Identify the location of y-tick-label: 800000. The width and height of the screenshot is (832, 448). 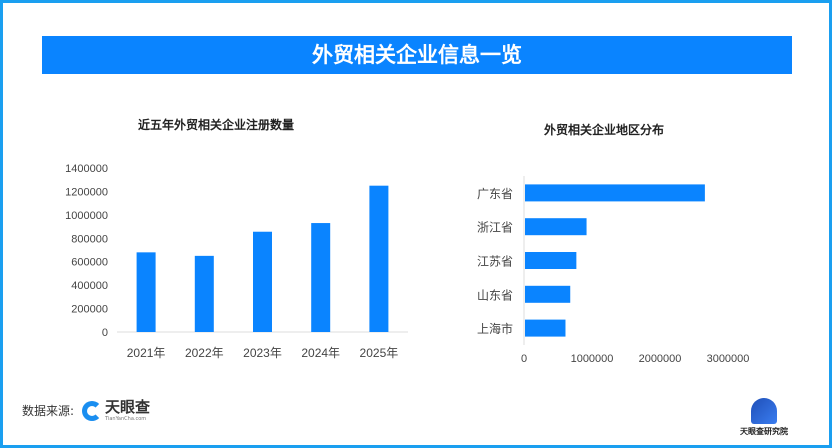
(89, 239).